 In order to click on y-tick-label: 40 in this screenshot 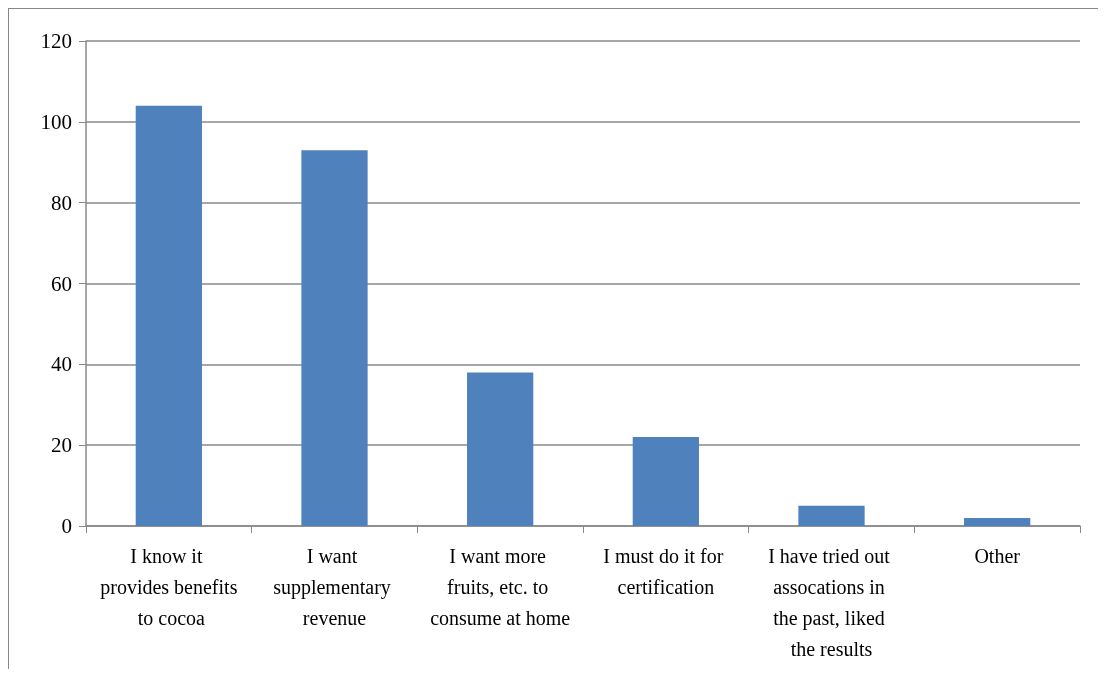, I will do `click(61, 364)`.